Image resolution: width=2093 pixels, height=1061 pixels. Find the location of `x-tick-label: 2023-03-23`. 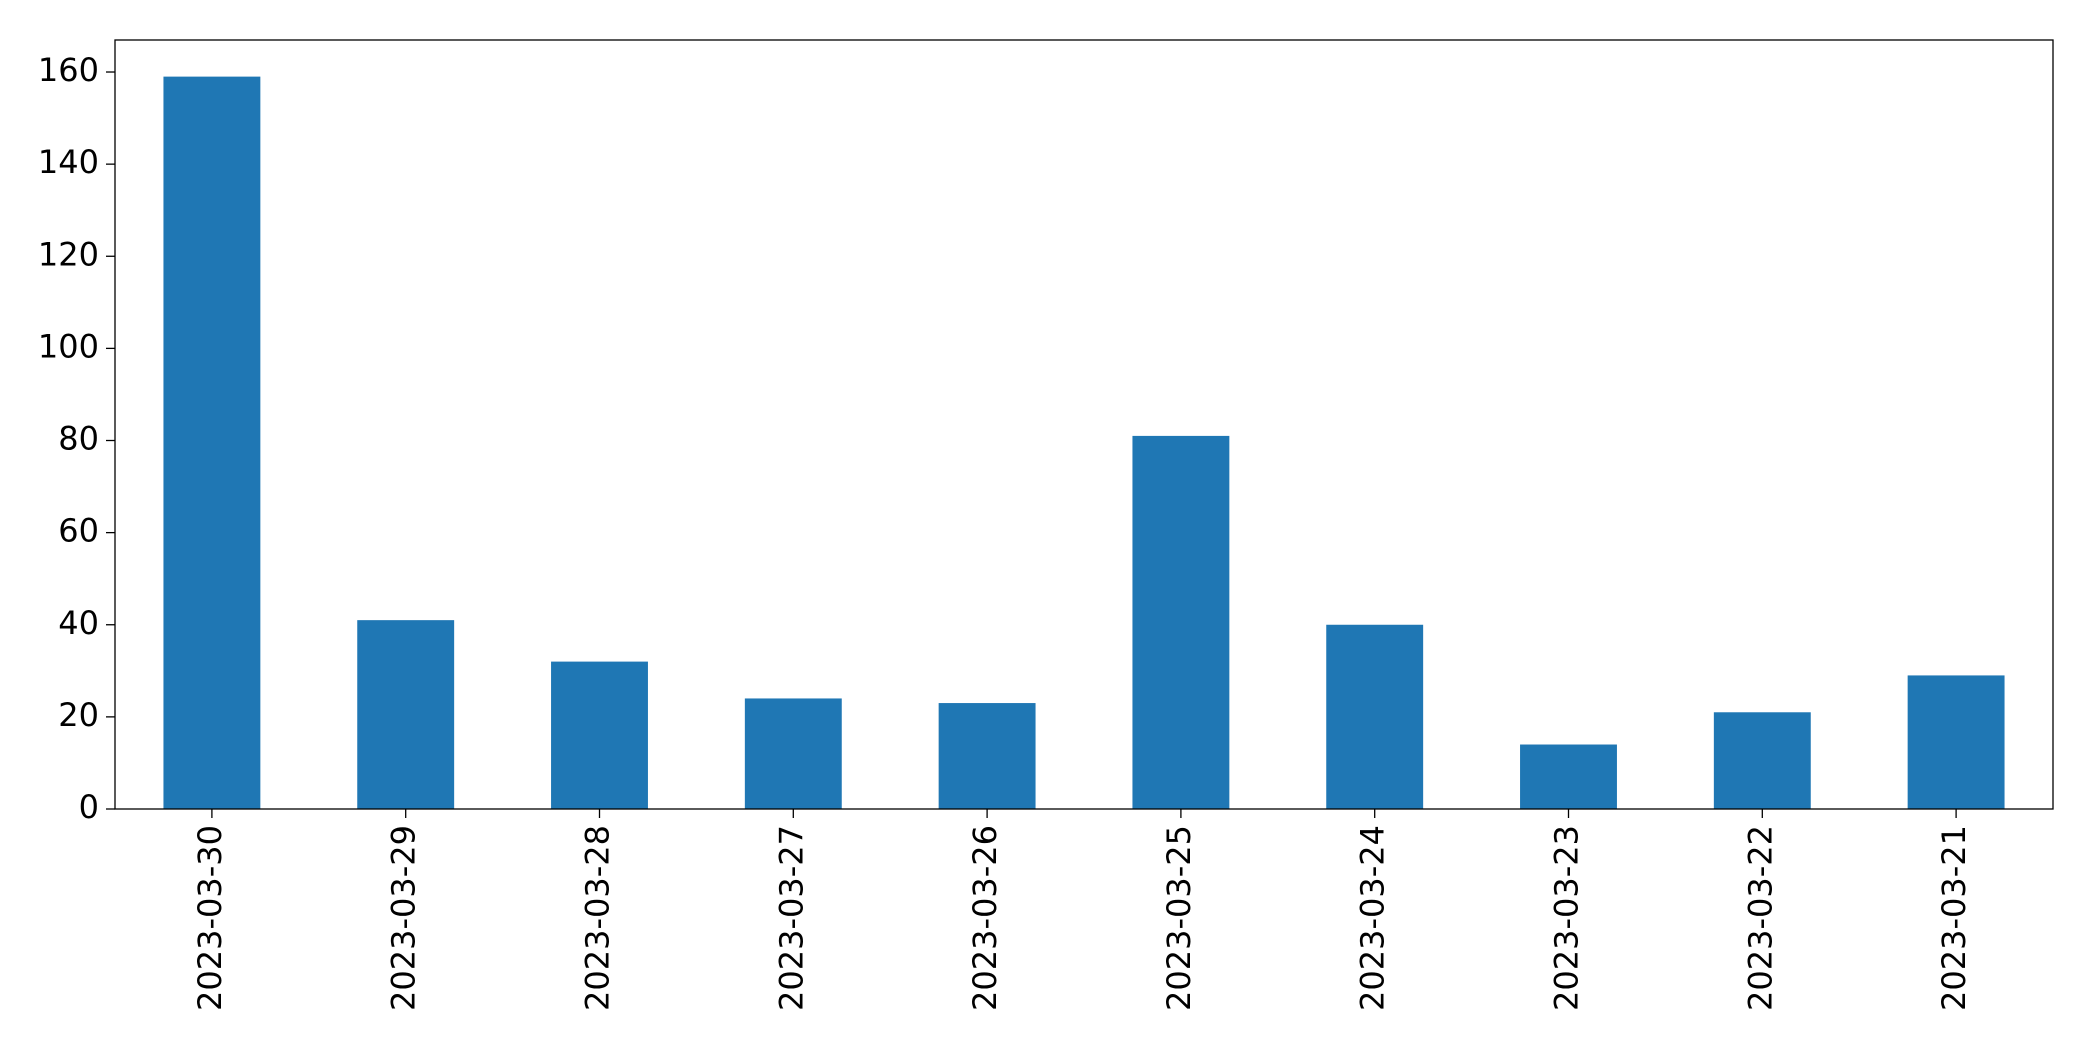

x-tick-label: 2023-03-23 is located at coordinates (1567, 918).